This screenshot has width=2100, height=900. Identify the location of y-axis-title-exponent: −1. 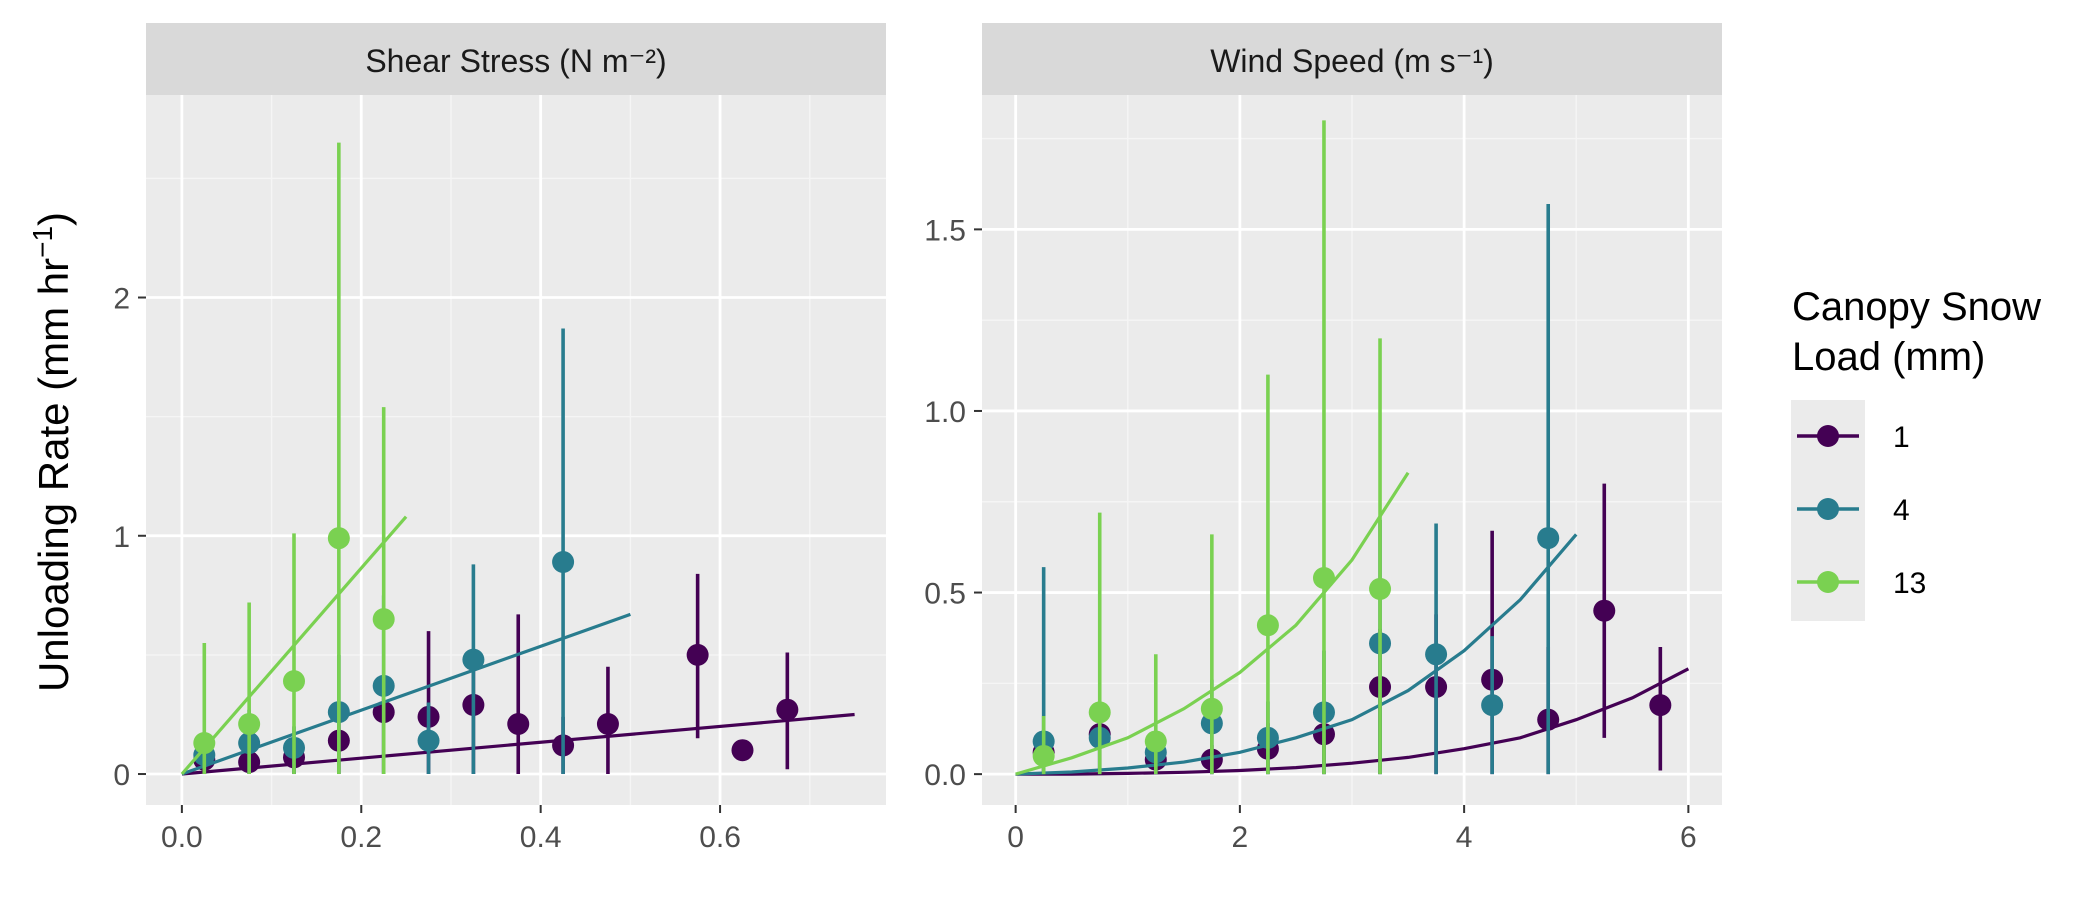
(42, 242).